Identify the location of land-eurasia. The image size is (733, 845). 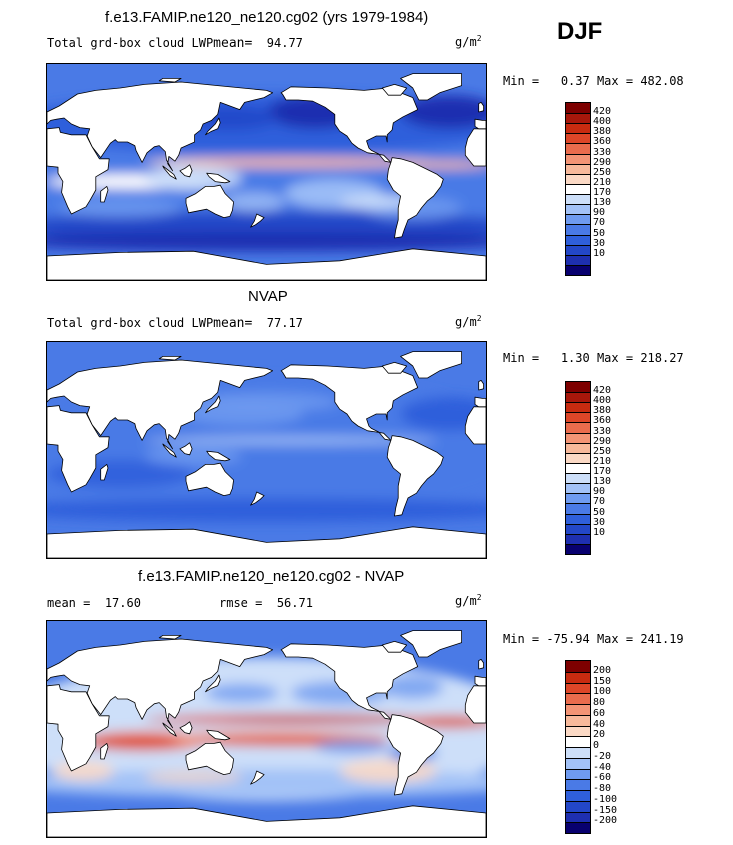
(160, 126).